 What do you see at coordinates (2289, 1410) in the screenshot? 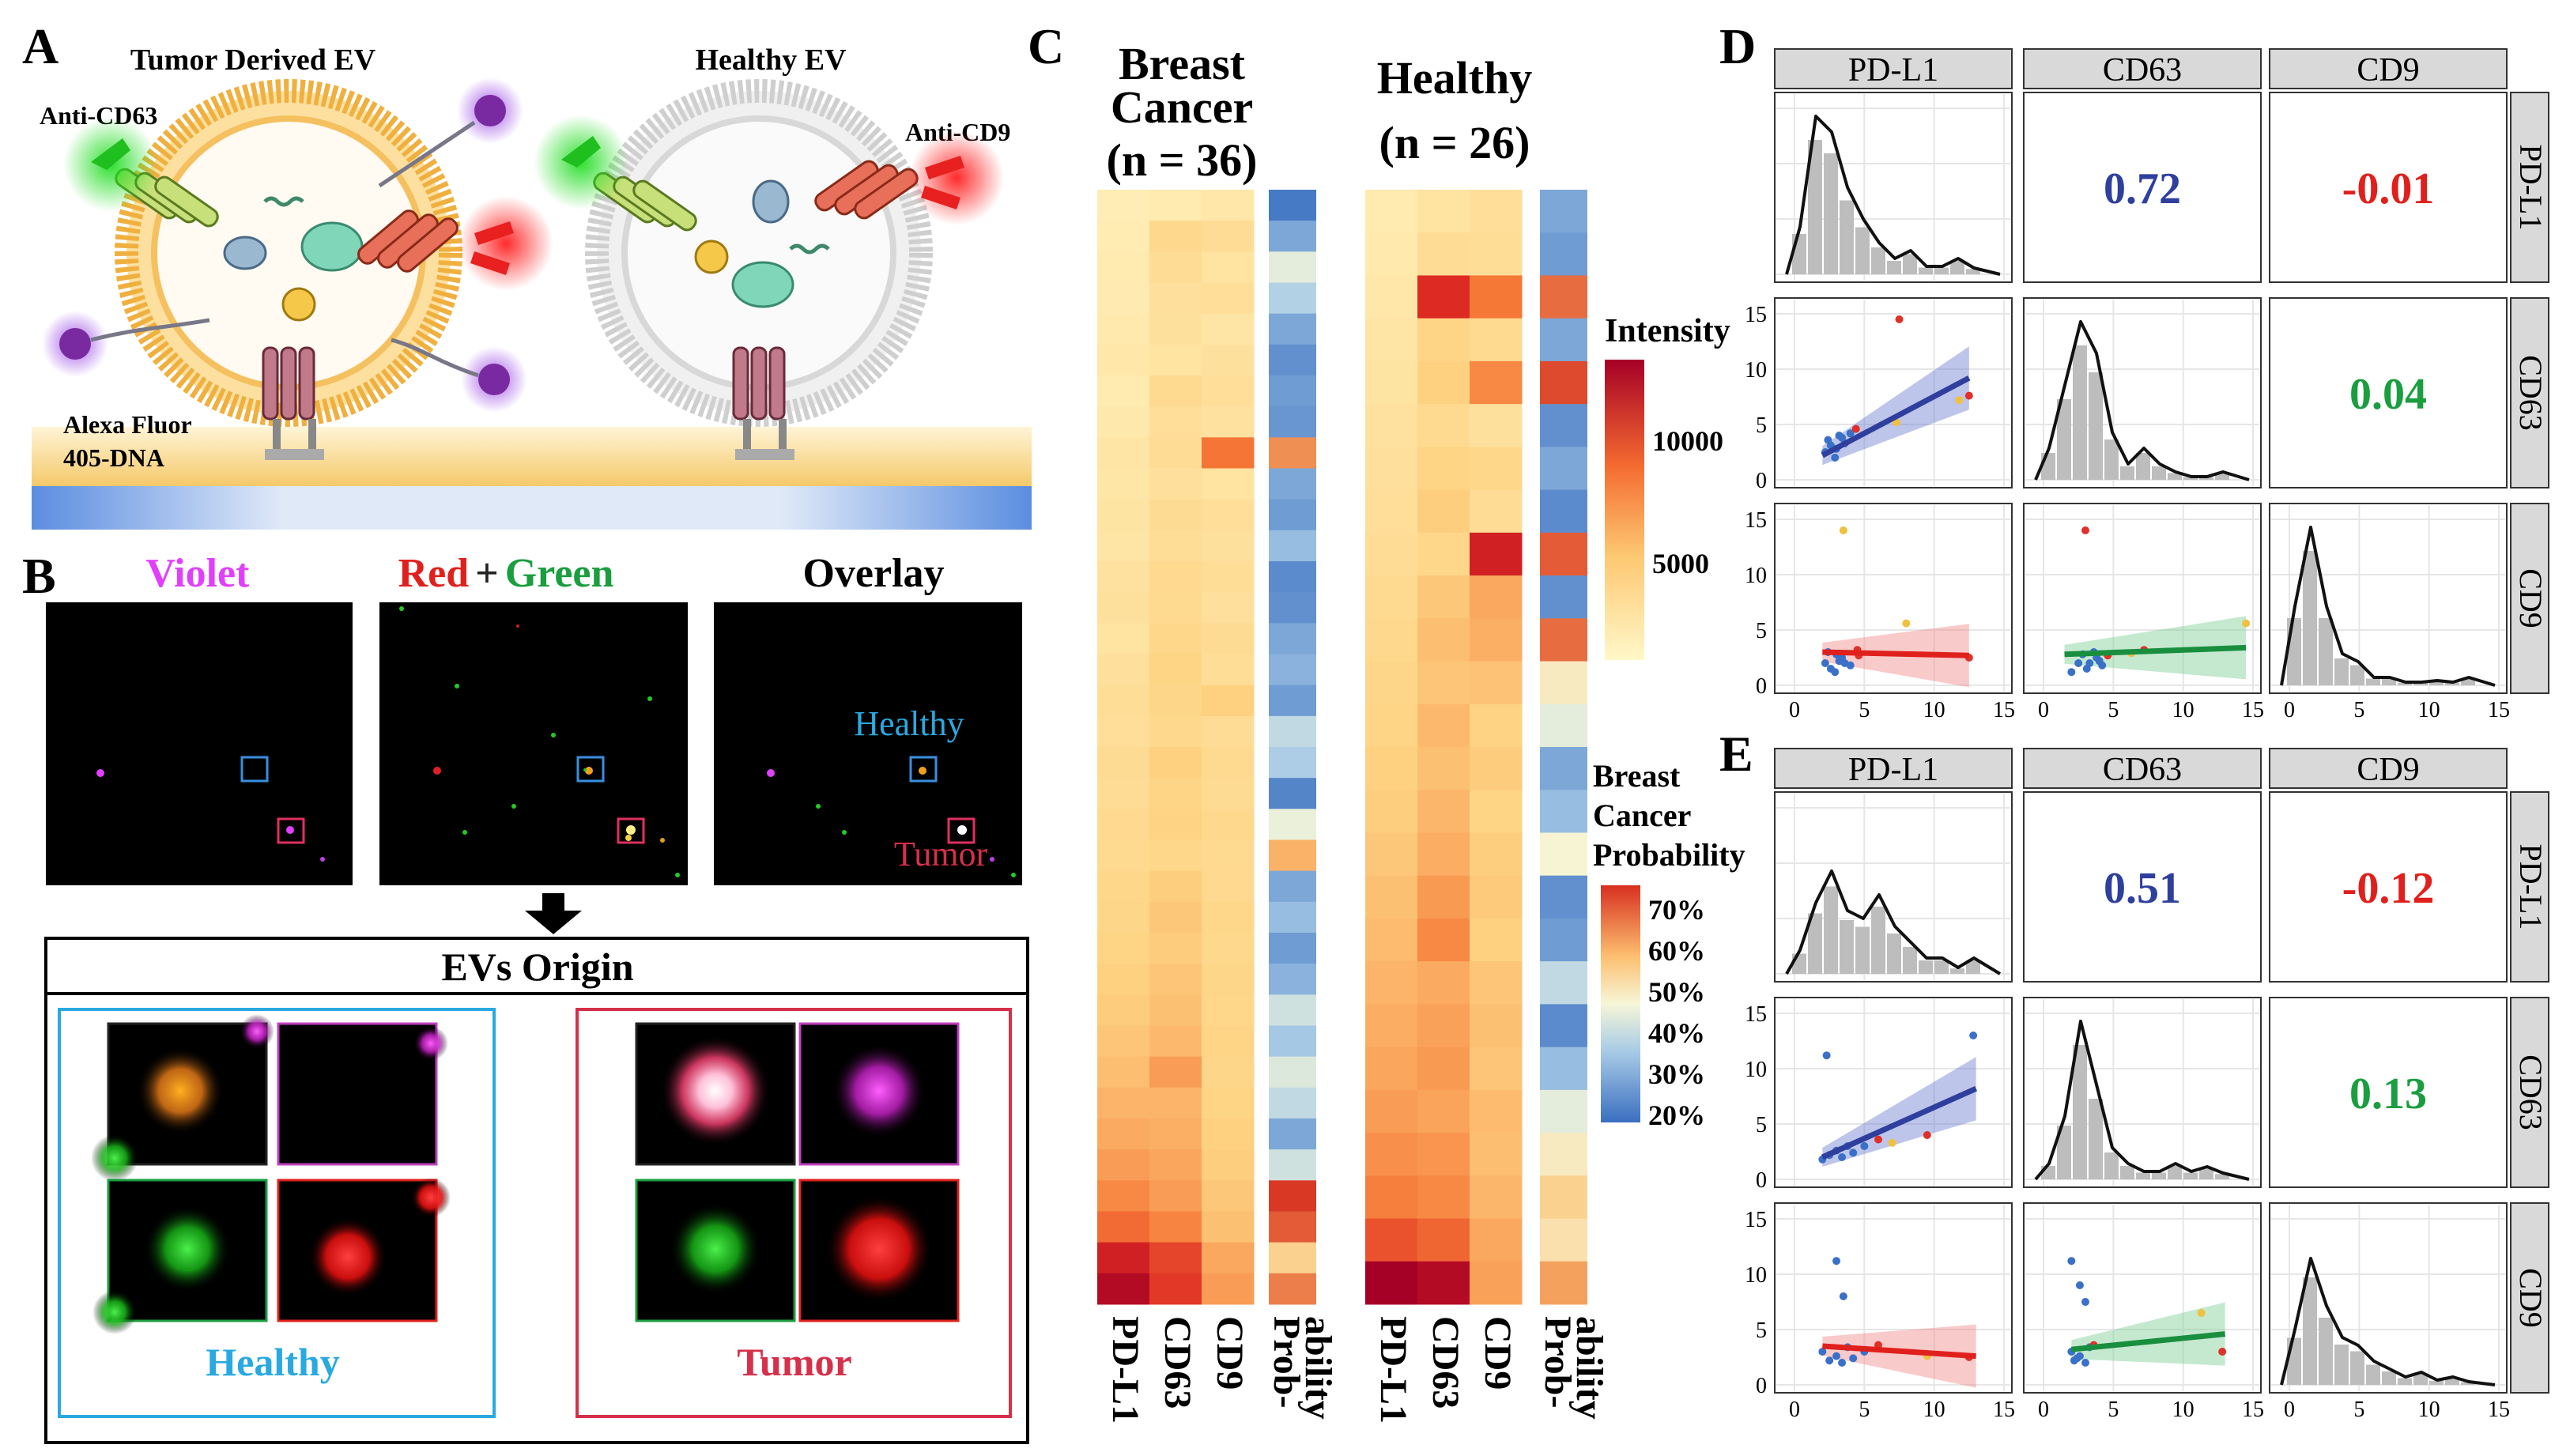
I see `x-tick-label: 0` at bounding box center [2289, 1410].